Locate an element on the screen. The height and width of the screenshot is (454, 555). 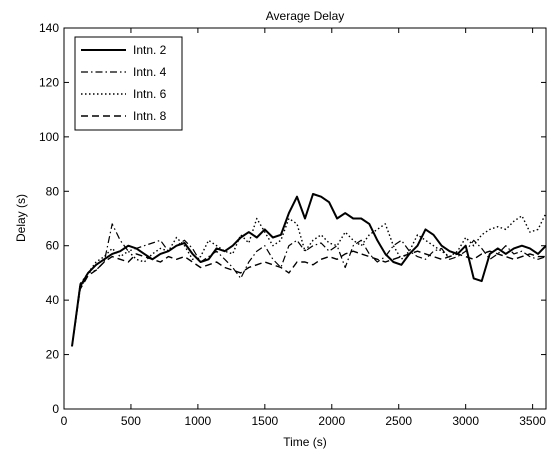
y-tick-label: 40 is located at coordinates (53, 300).